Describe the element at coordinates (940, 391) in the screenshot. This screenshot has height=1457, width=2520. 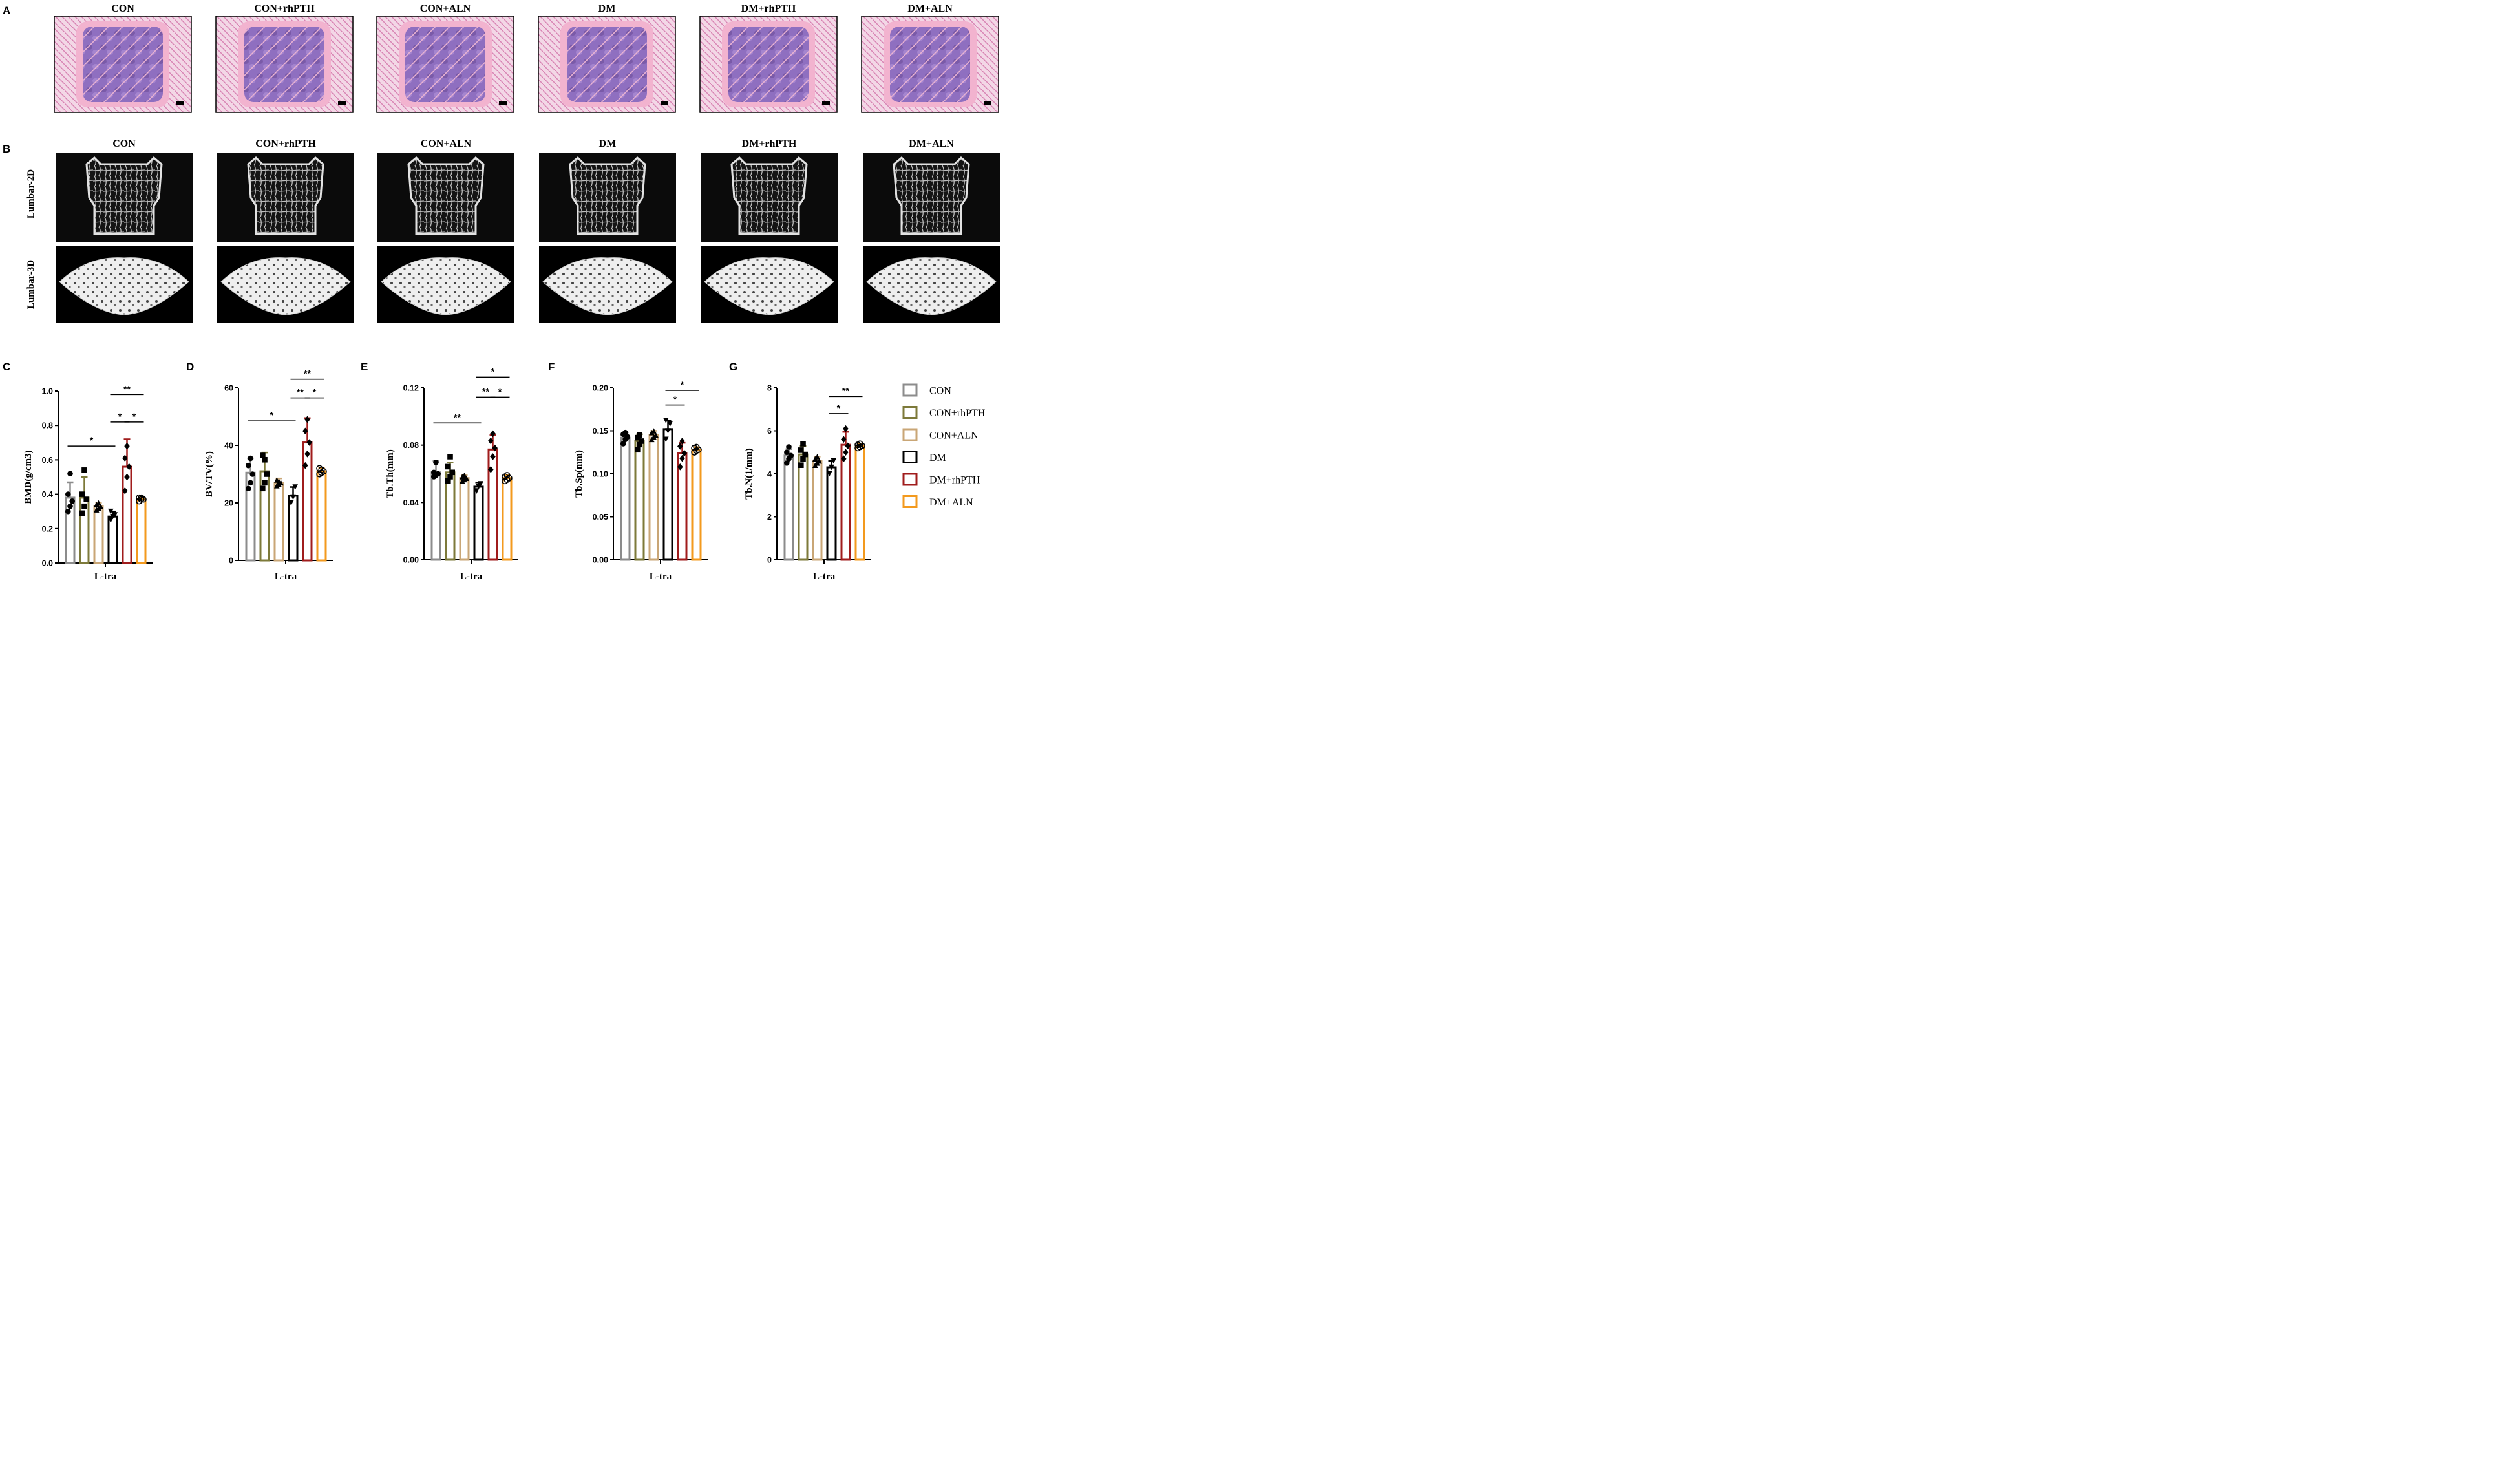
I see `legend-label-0: CON` at that location.